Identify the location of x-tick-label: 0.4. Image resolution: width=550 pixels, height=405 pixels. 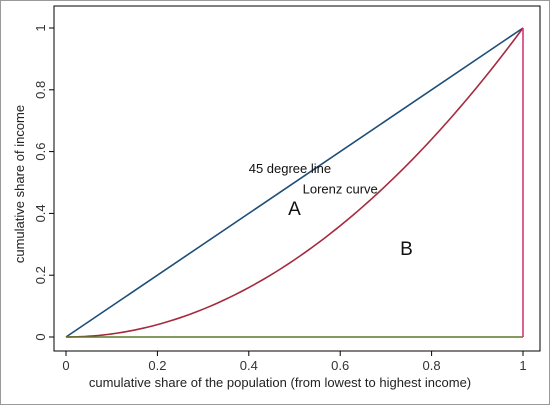
(249, 365).